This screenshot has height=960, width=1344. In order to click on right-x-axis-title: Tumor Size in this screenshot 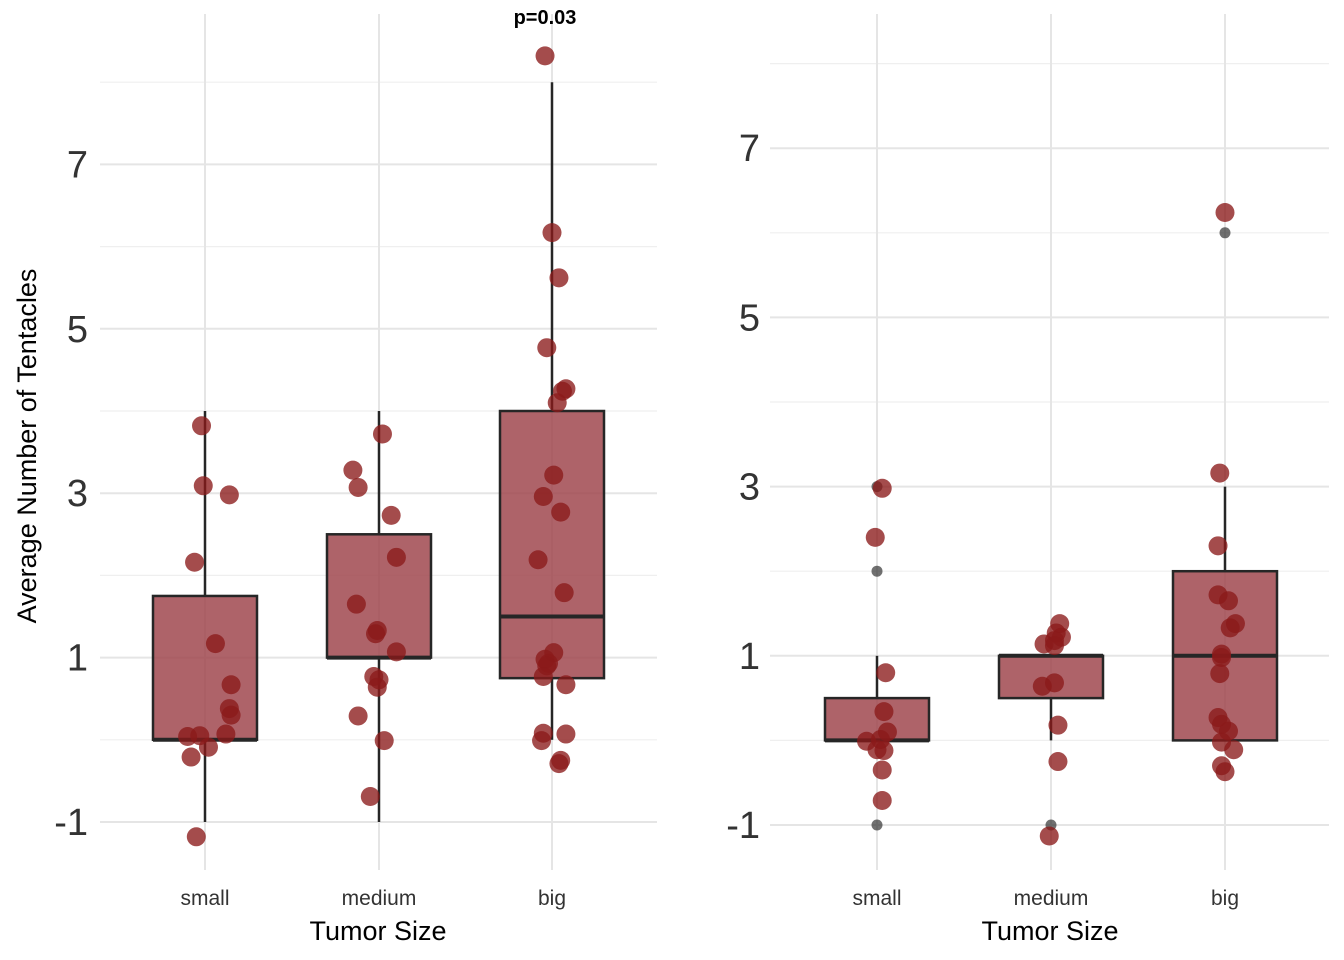, I will do `click(1049, 931)`.